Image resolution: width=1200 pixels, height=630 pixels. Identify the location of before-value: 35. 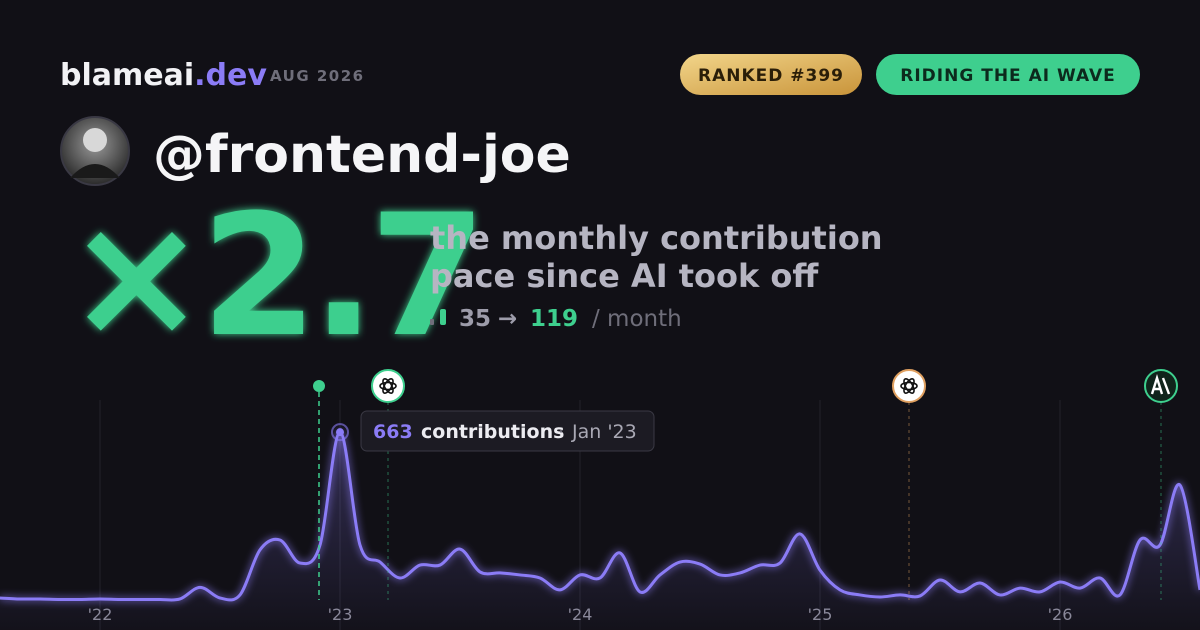
(475, 319).